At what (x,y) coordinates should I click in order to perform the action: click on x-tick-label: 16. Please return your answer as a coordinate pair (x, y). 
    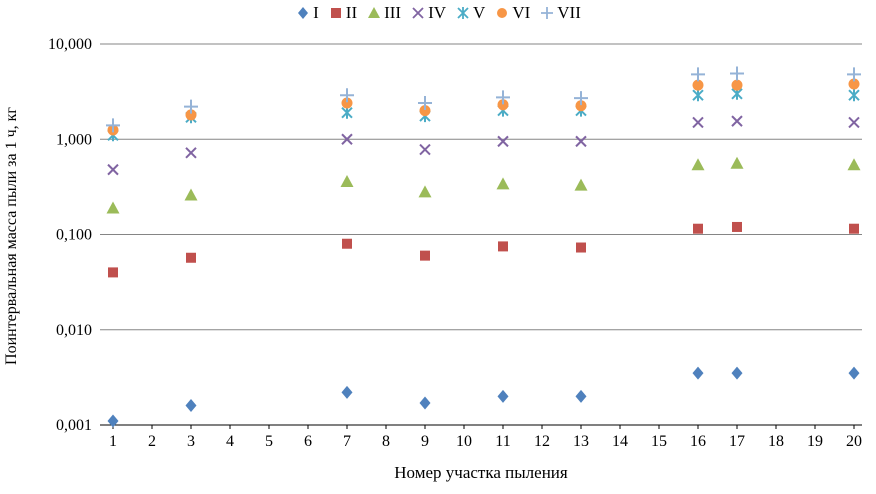
    Looking at the image, I should click on (698, 441).